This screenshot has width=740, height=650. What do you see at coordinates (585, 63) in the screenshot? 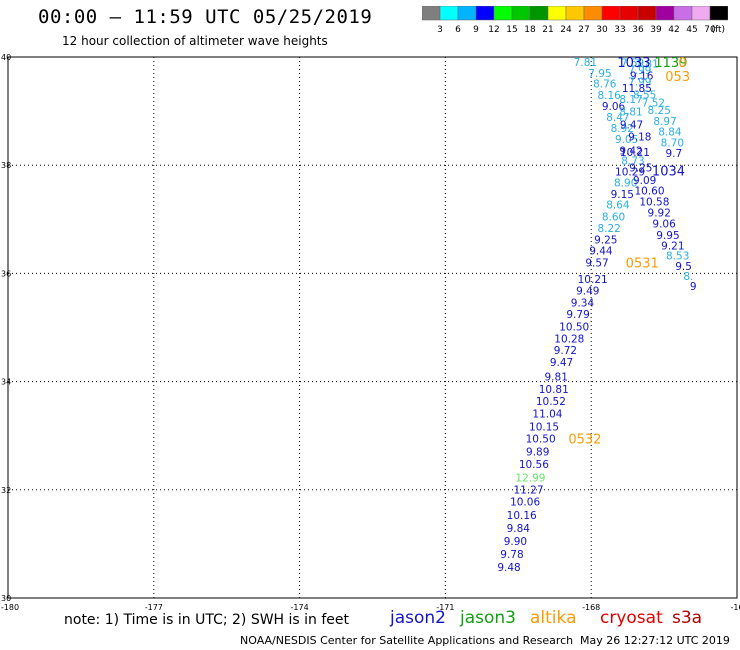
I see `wave-height-value: 7.81` at bounding box center [585, 63].